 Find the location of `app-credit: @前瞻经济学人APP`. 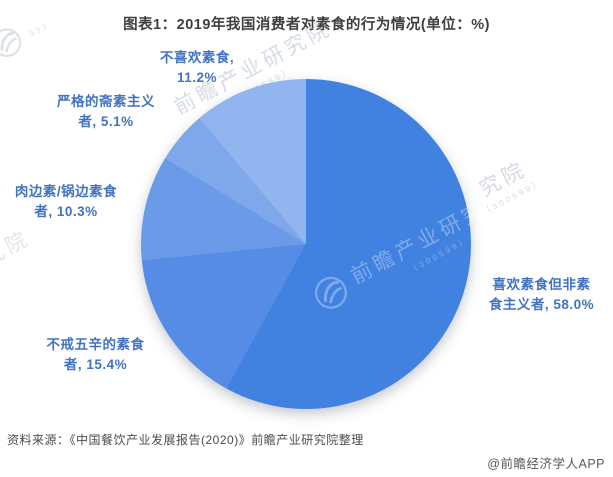

app-credit: @前瞻经济学人APP is located at coordinates (546, 464).